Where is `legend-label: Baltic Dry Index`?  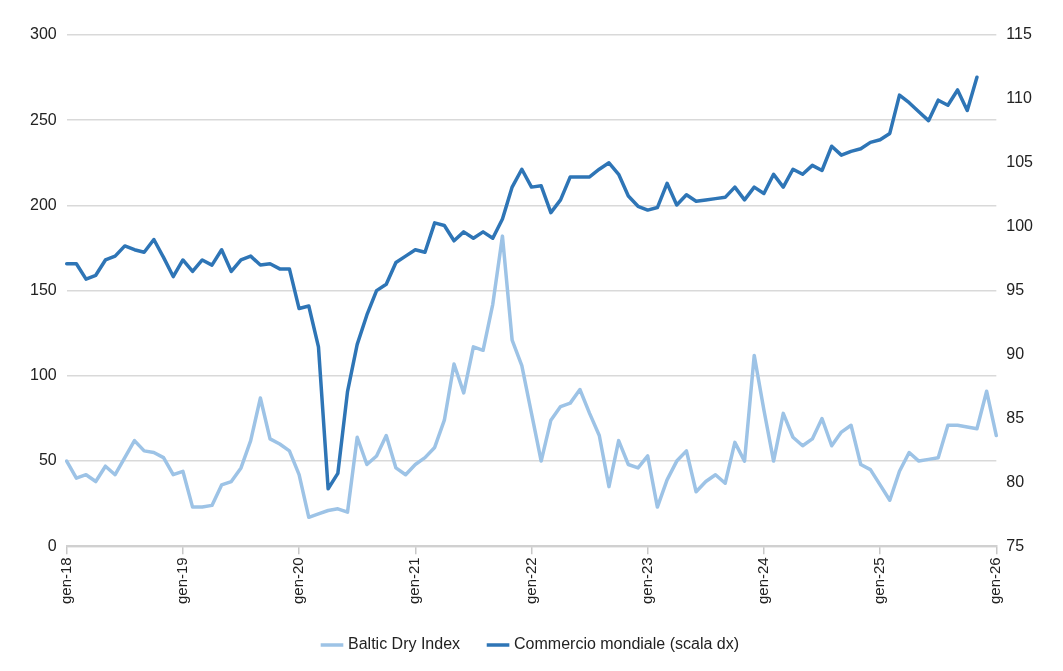 legend-label: Baltic Dry Index is located at coordinates (404, 644).